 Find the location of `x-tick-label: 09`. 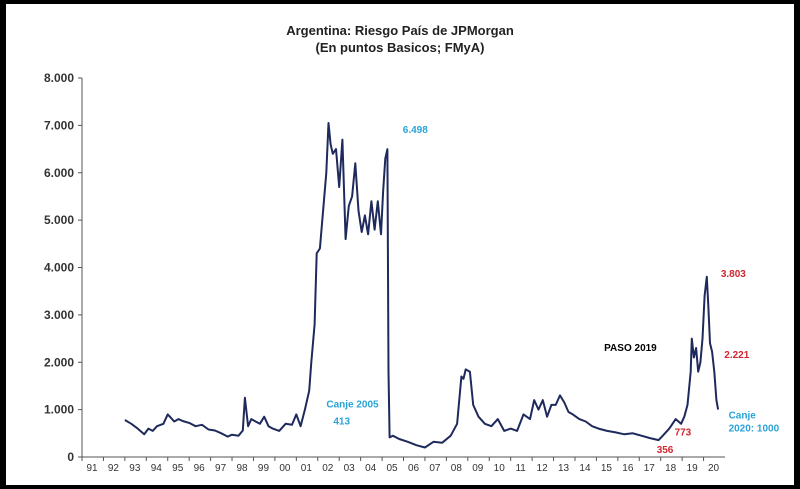

x-tick-label: 09 is located at coordinates (478, 468).